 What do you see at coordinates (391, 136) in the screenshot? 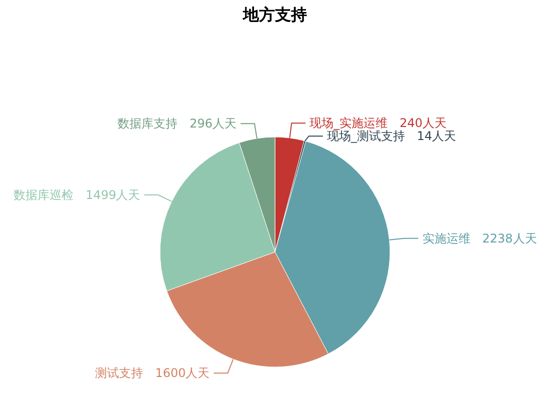
I see `slice-label: 现场_测试支持 14人天` at bounding box center [391, 136].